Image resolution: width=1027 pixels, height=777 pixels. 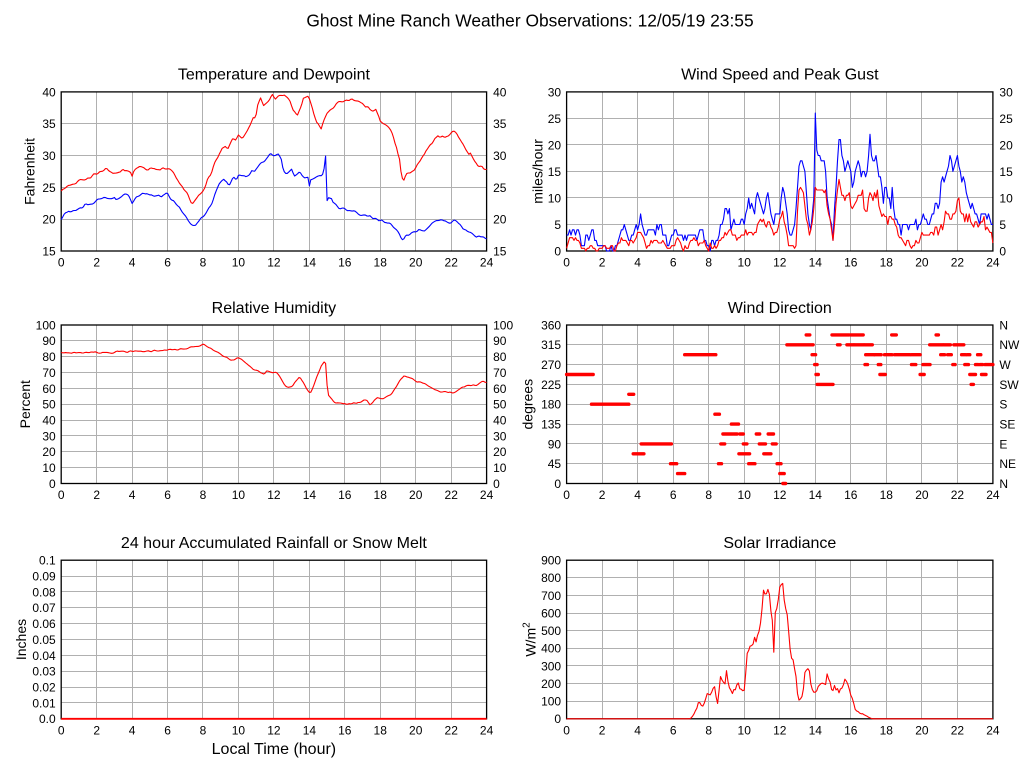 What do you see at coordinates (779, 543) in the screenshot?
I see `svg-text: Solar Irradiance` at bounding box center [779, 543].